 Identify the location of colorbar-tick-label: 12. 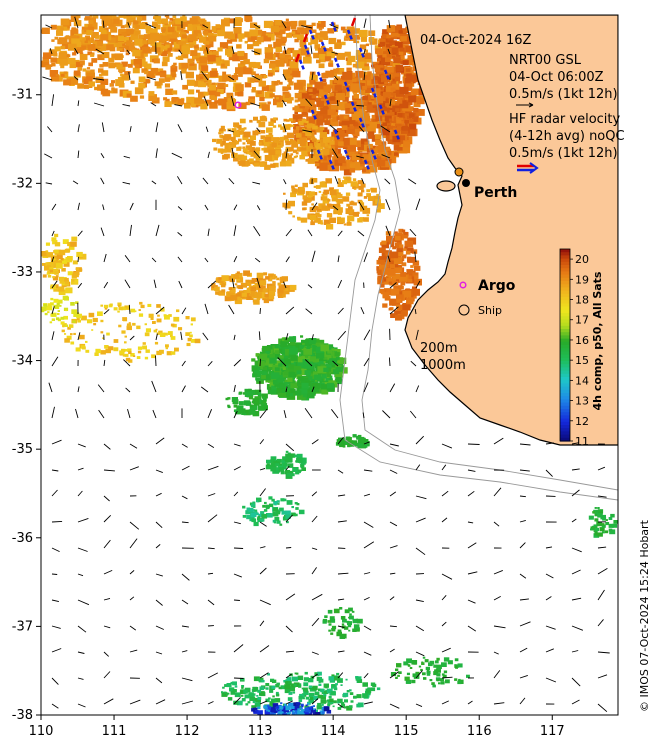
(582, 421).